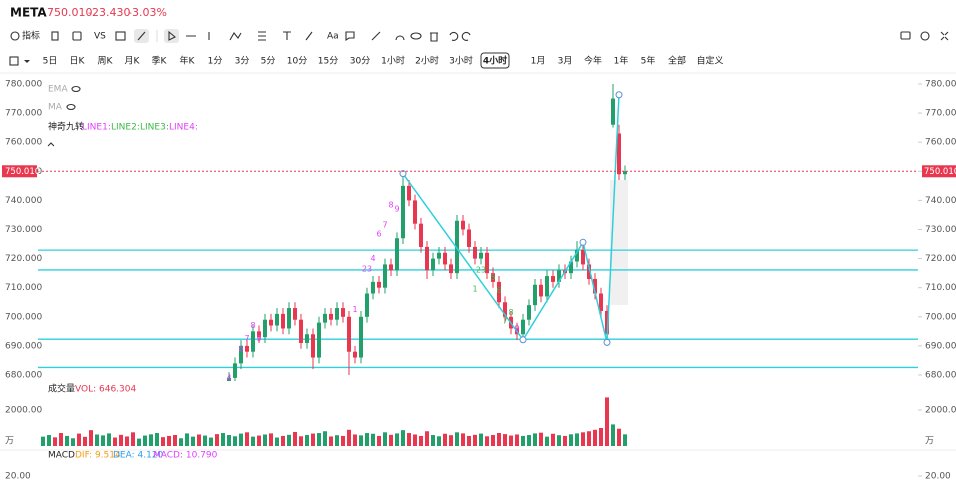 The width and height of the screenshot is (956, 485). I want to click on range: 自定义, so click(709, 61).